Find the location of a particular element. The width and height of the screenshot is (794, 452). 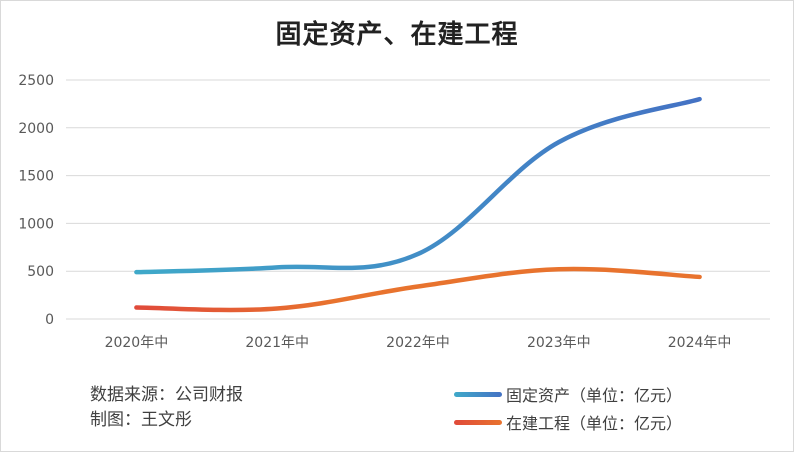

source-note: 数据来源：公司财报 制图：王文彤 is located at coordinates (166, 408).